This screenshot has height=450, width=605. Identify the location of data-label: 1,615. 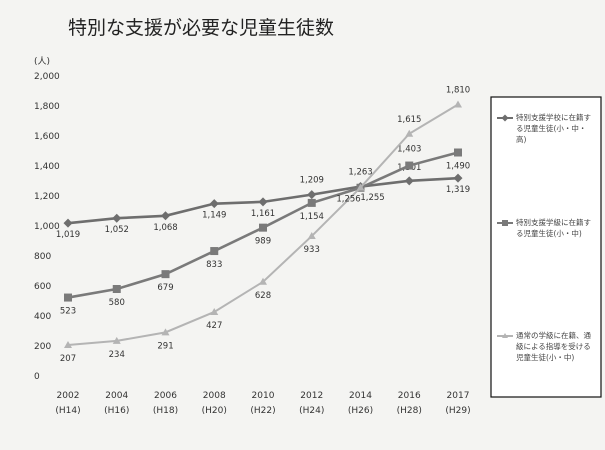
(409, 120).